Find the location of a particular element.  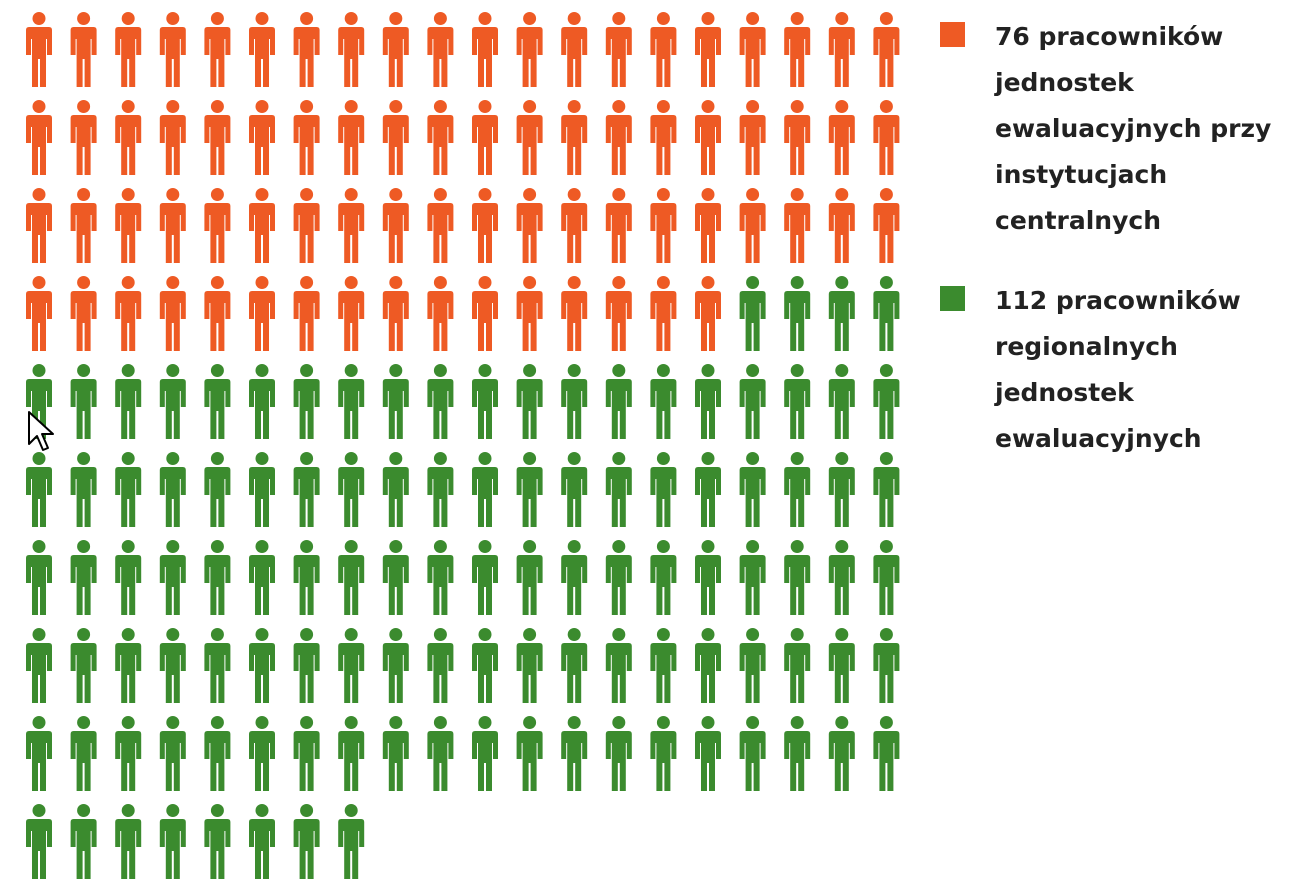

arrow-pointer-icon is located at coordinates (41, 431).